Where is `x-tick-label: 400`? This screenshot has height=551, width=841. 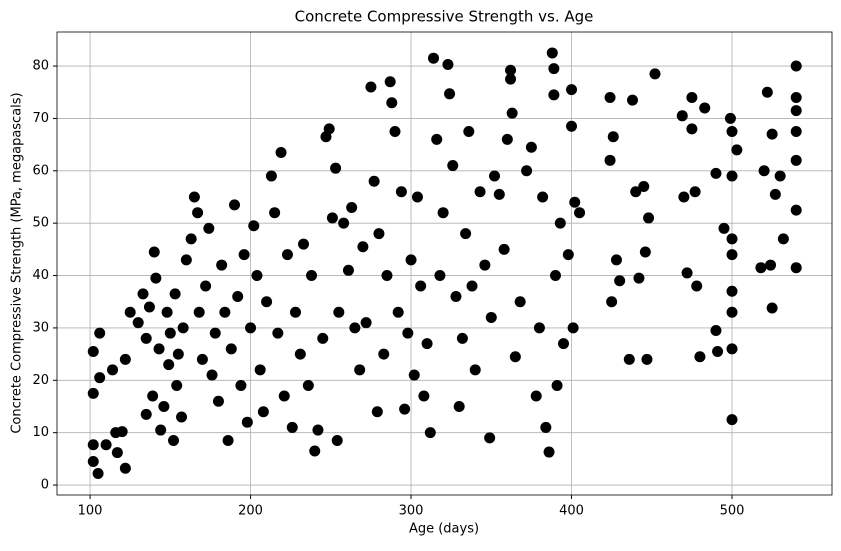 x-tick-label: 400 is located at coordinates (571, 511).